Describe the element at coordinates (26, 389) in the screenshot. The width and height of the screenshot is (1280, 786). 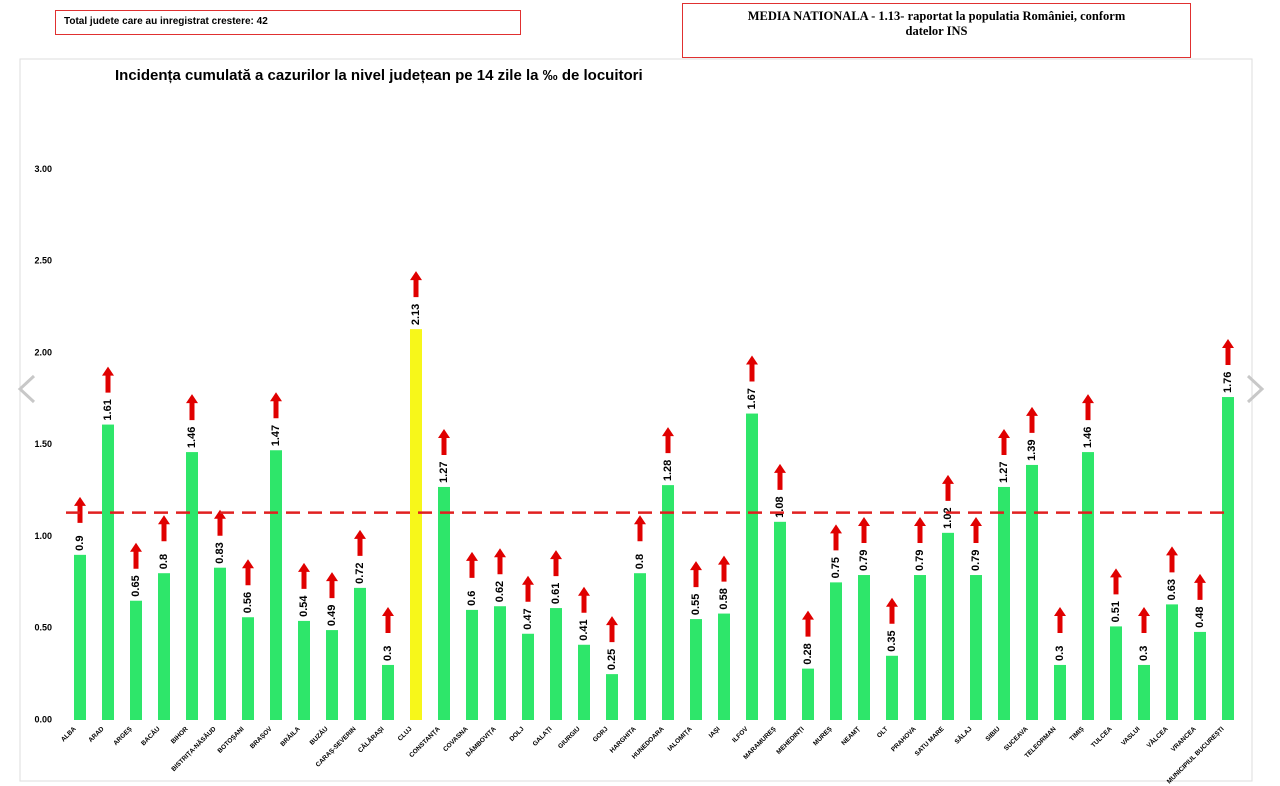
I see `prev-arrow` at that location.